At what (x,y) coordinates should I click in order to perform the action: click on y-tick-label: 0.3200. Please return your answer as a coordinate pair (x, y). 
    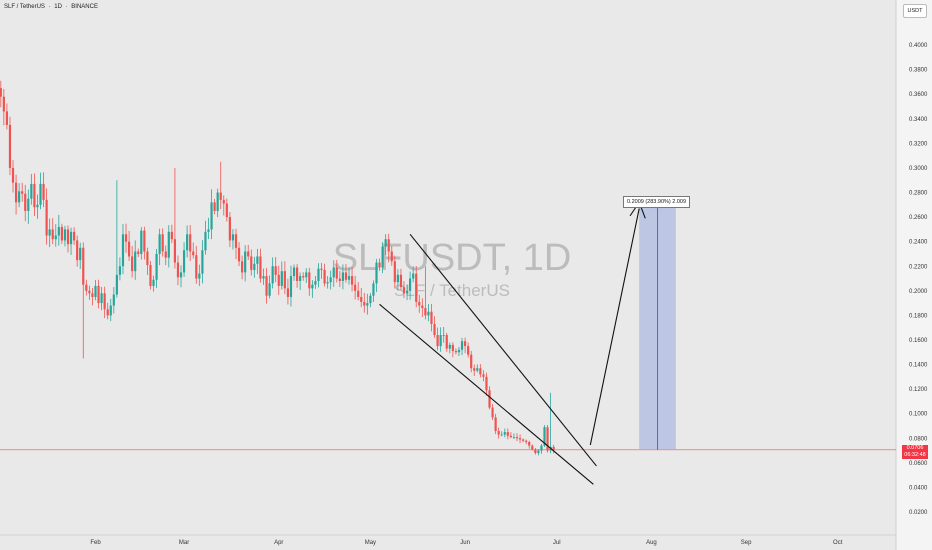
    Looking at the image, I should click on (918, 144).